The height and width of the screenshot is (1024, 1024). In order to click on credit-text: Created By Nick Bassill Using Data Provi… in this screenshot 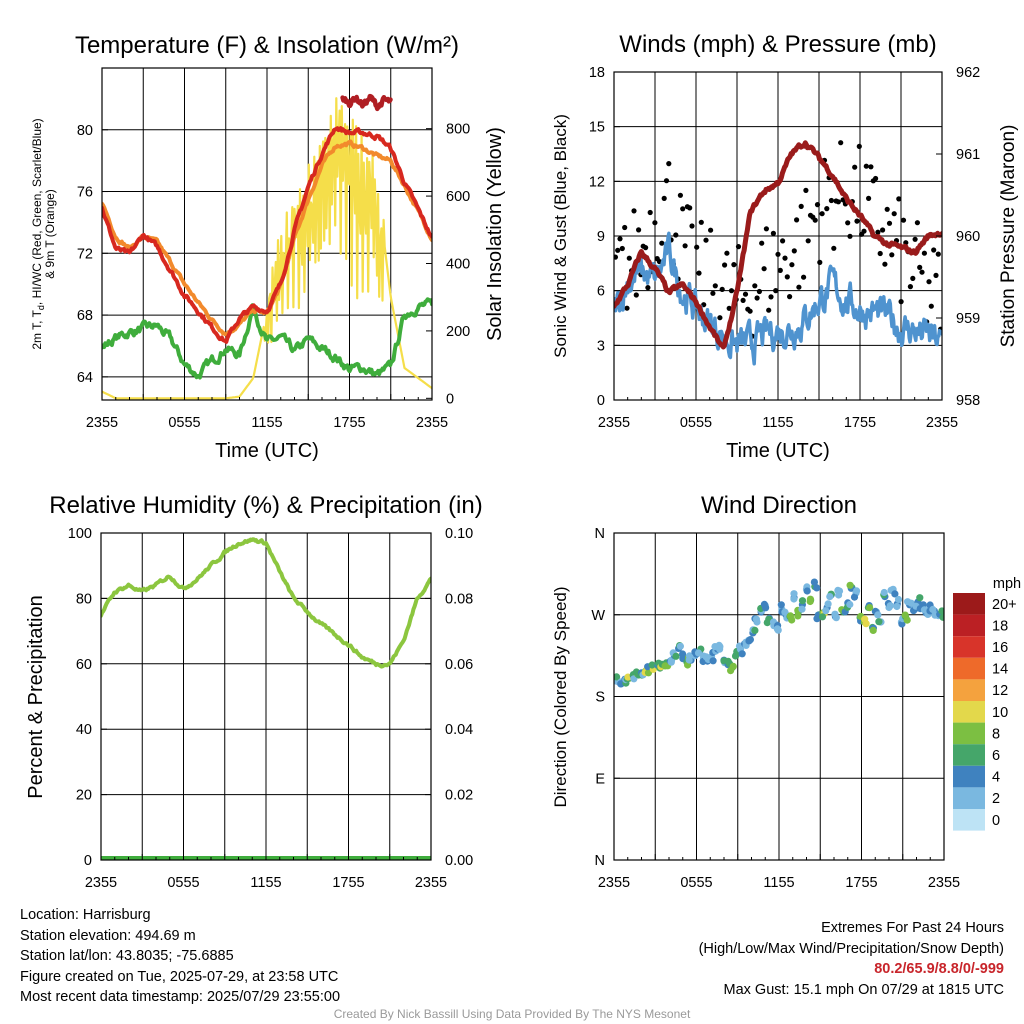, I will do `click(512, 1014)`.